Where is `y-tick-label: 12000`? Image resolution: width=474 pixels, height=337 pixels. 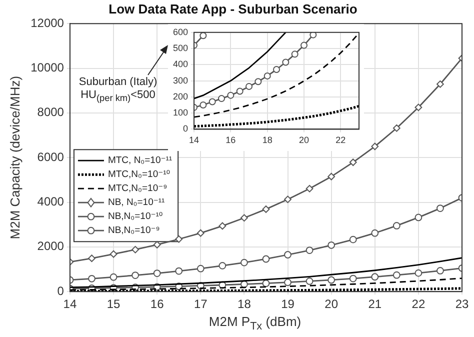
y-tick-label: 12000 is located at coordinates (47, 23).